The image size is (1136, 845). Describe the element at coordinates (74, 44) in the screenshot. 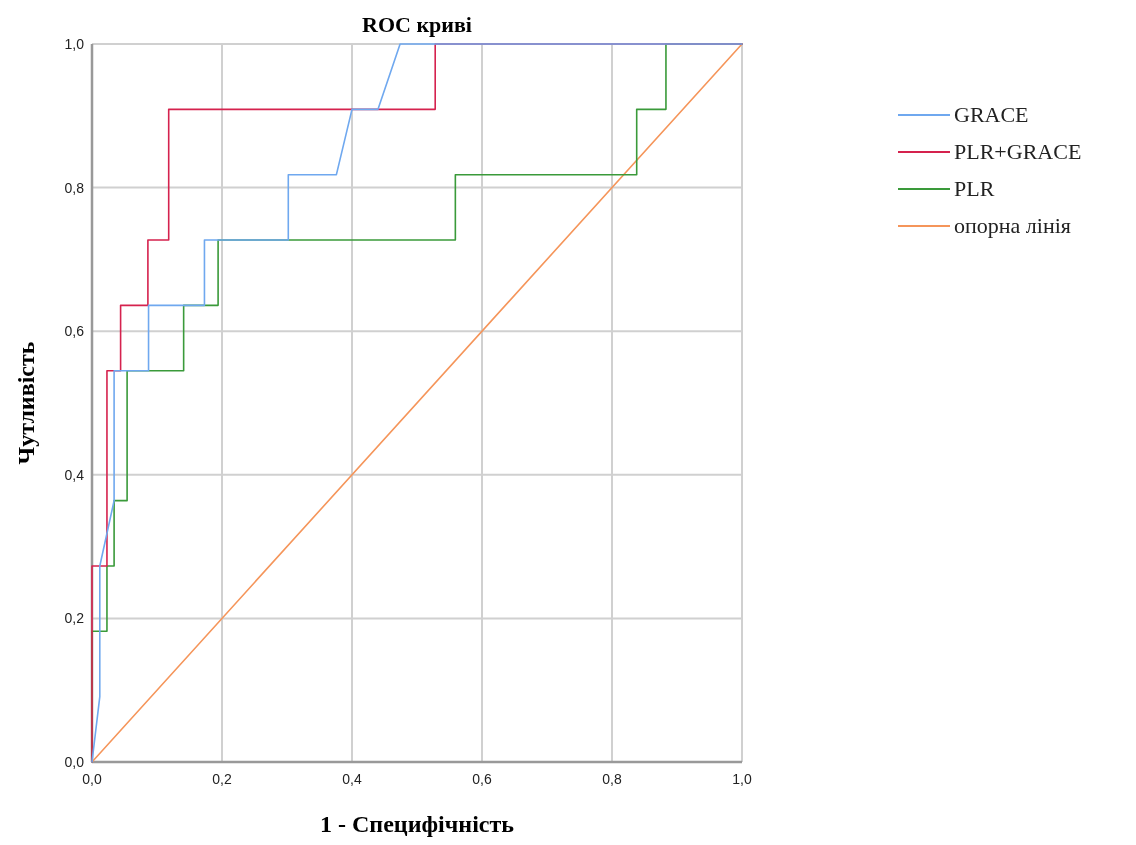

I see `y-tick-label: 1,0` at that location.